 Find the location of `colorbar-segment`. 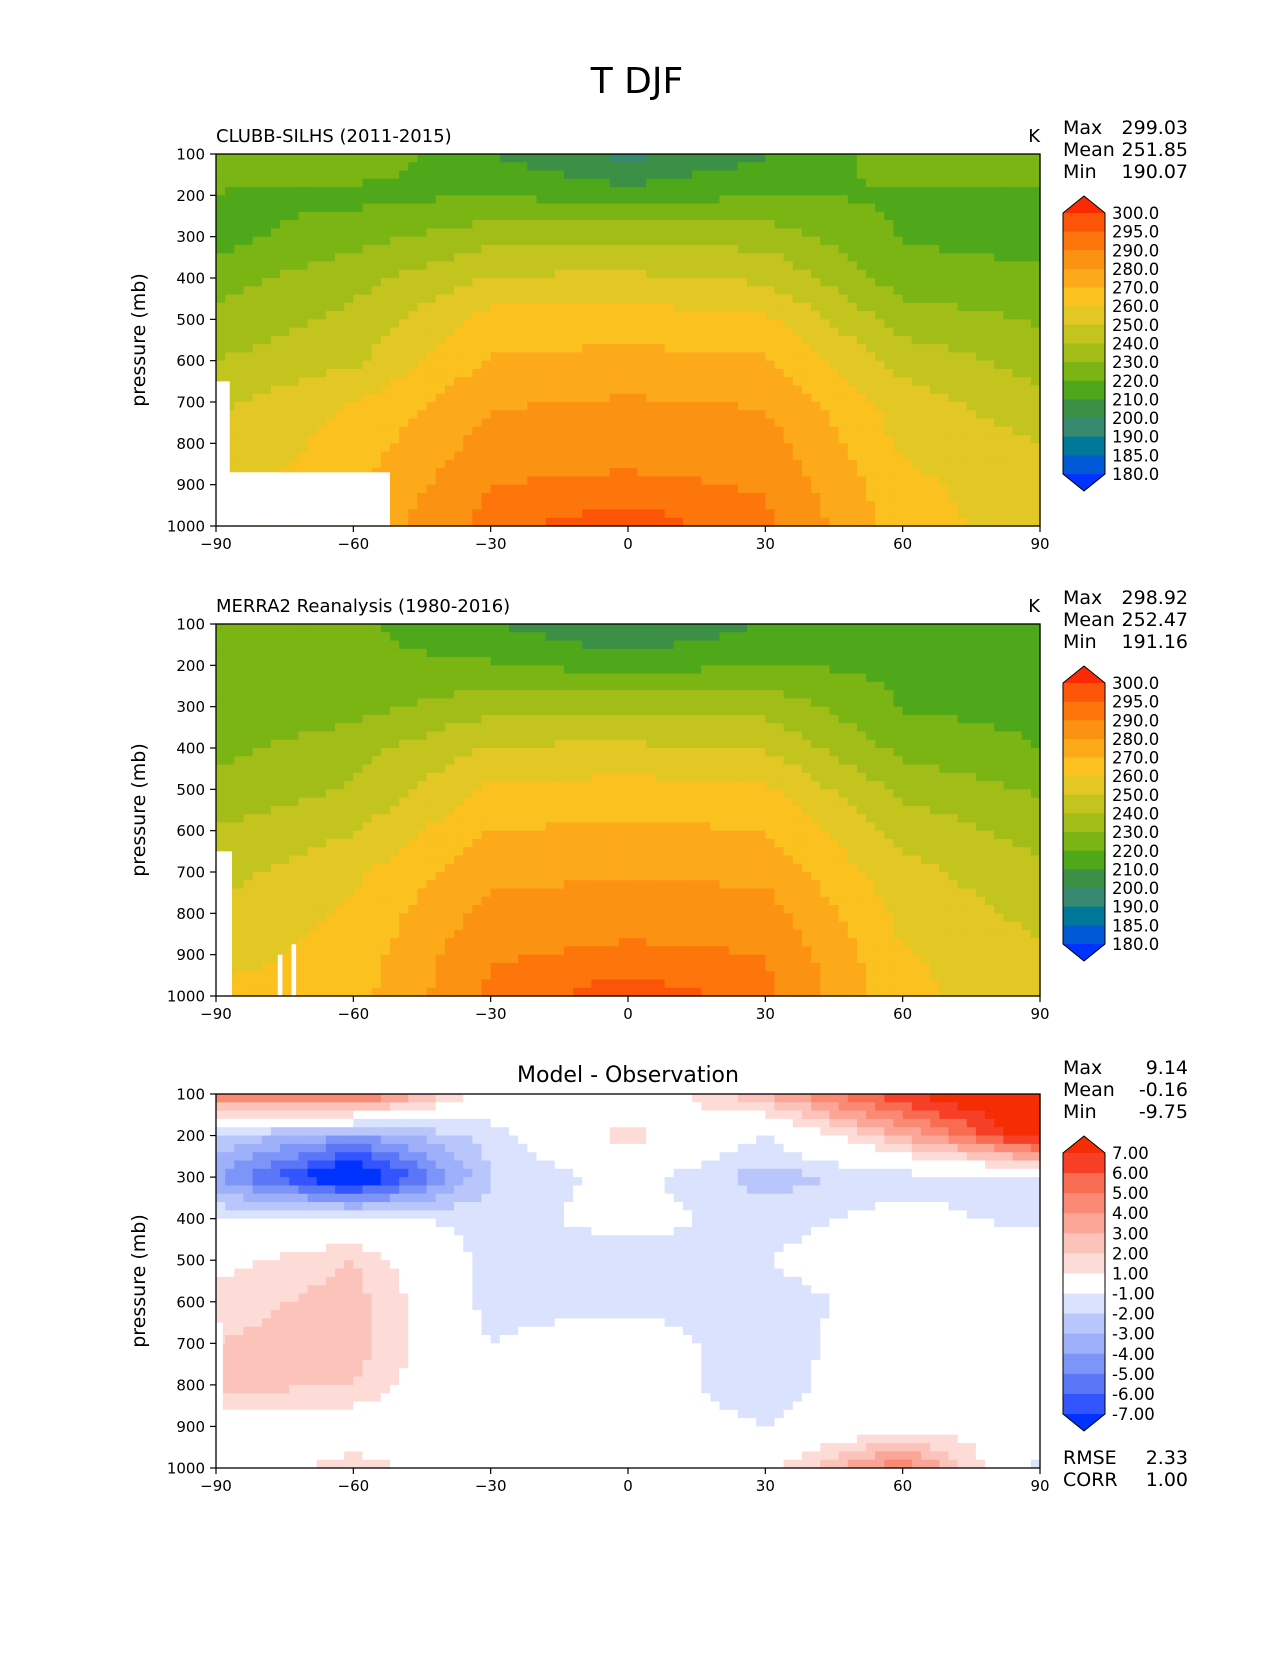

colorbar-segment is located at coordinates (1084, 297).